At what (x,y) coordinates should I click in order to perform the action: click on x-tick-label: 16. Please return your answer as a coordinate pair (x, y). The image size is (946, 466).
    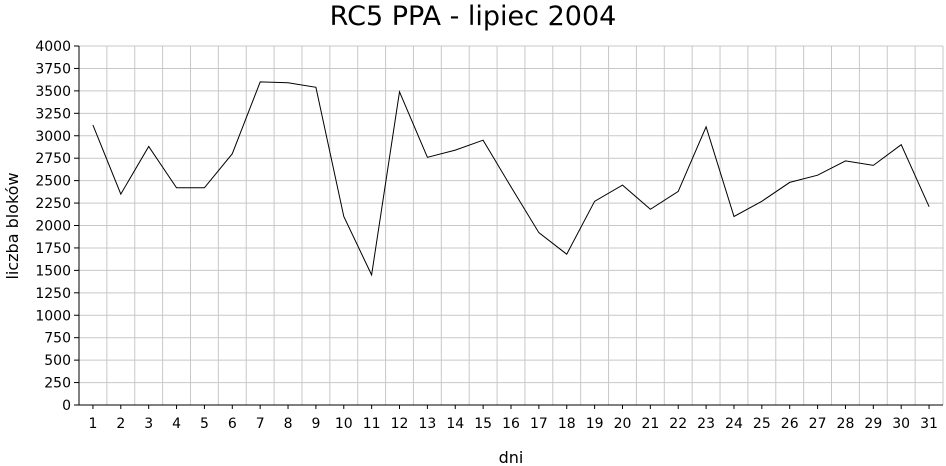
    Looking at the image, I should click on (511, 424).